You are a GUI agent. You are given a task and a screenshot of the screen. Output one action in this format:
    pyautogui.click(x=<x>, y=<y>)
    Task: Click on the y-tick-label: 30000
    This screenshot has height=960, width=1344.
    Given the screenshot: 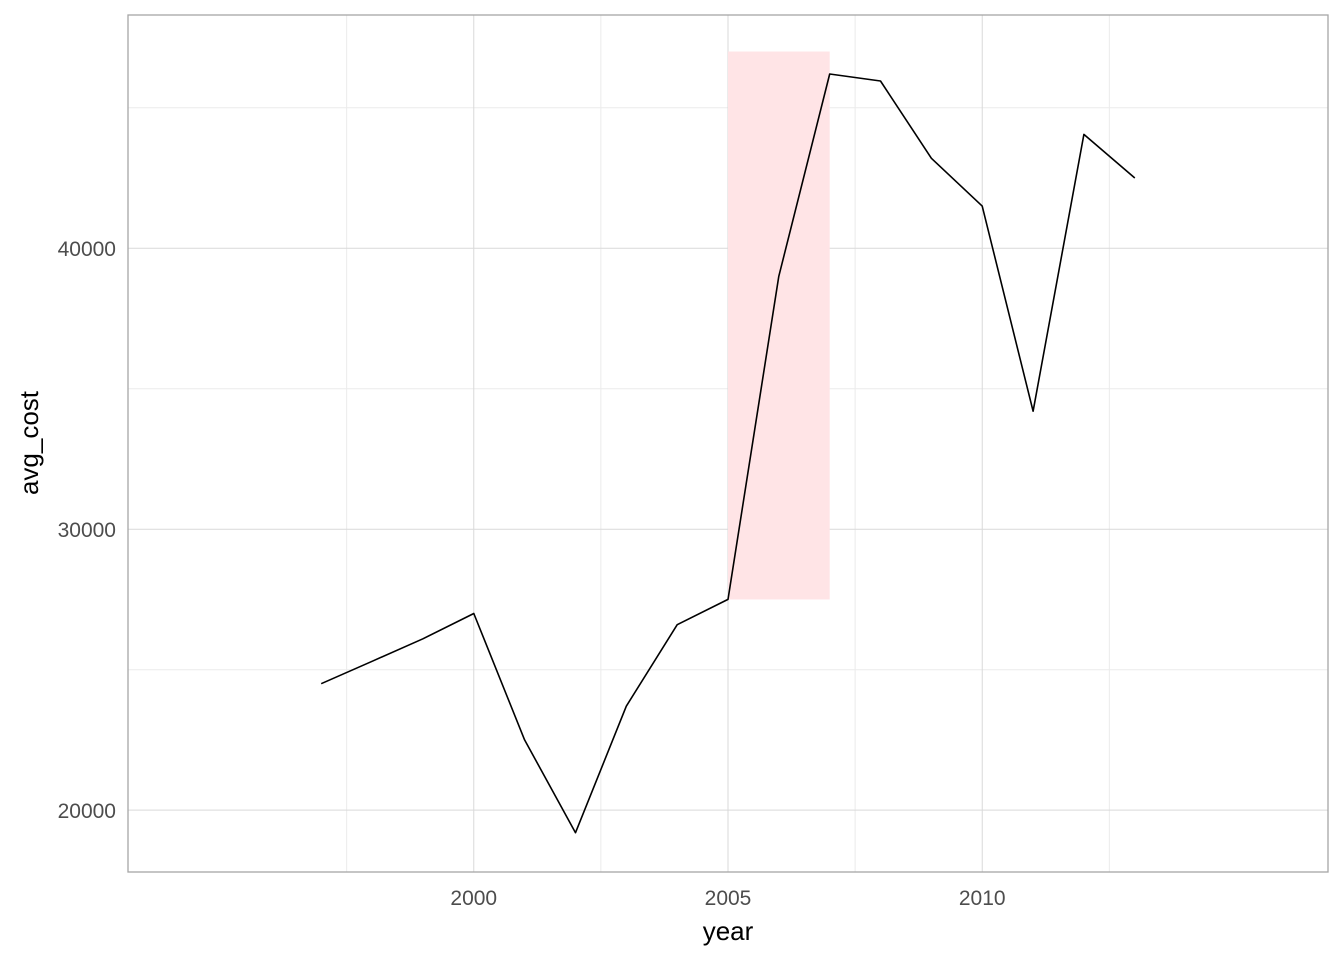 What is the action you would take?
    pyautogui.click(x=87, y=530)
    